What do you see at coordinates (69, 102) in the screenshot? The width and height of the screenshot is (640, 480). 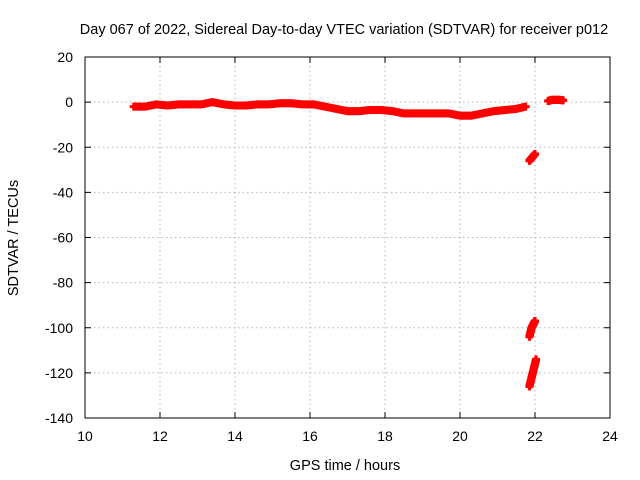 I see `y-tick-label: 0` at bounding box center [69, 102].